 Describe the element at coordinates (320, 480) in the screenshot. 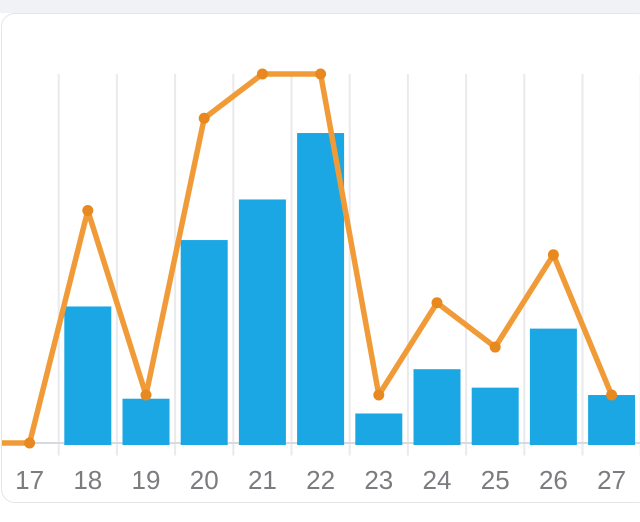

I see `x-axis-label-22: 22` at that location.